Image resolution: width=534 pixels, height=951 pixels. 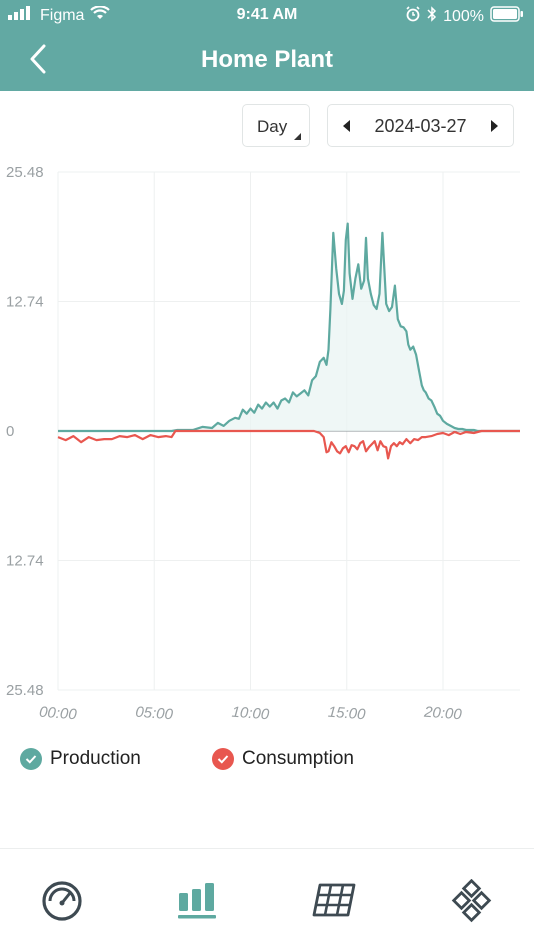 What do you see at coordinates (298, 758) in the screenshot?
I see `legend-label: Consumption` at bounding box center [298, 758].